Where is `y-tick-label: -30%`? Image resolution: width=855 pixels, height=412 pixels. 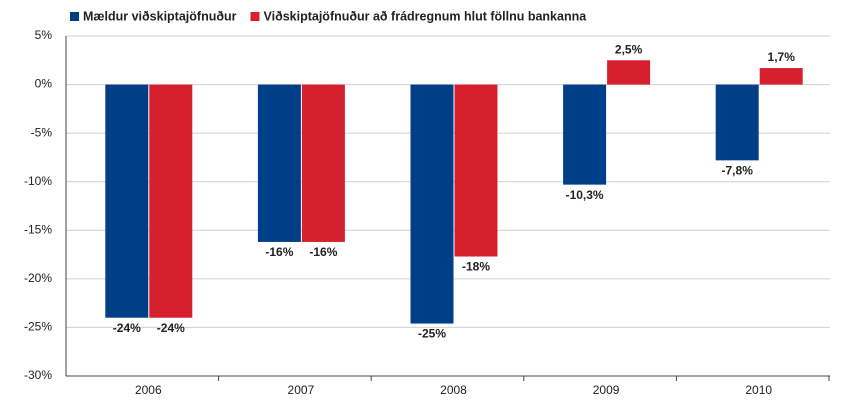 y-tick-label: -30% is located at coordinates (38, 375).